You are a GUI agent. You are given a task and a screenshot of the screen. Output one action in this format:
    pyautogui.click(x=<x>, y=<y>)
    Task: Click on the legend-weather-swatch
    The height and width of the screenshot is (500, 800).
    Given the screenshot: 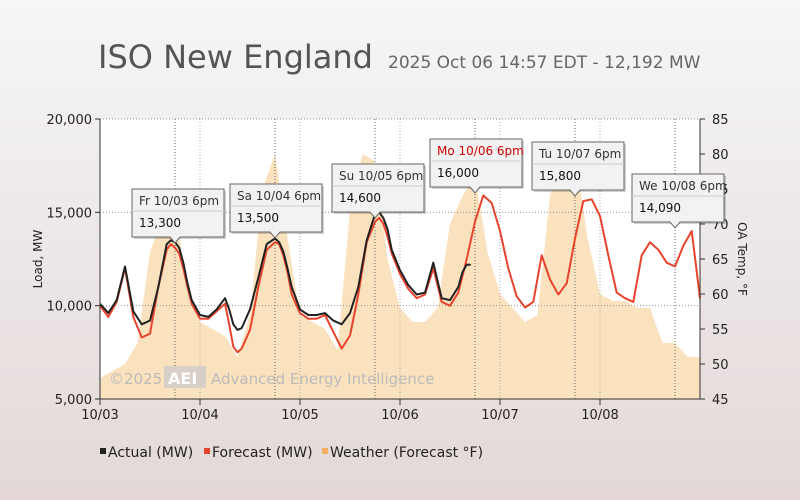 What is the action you would take?
    pyautogui.click(x=325, y=451)
    